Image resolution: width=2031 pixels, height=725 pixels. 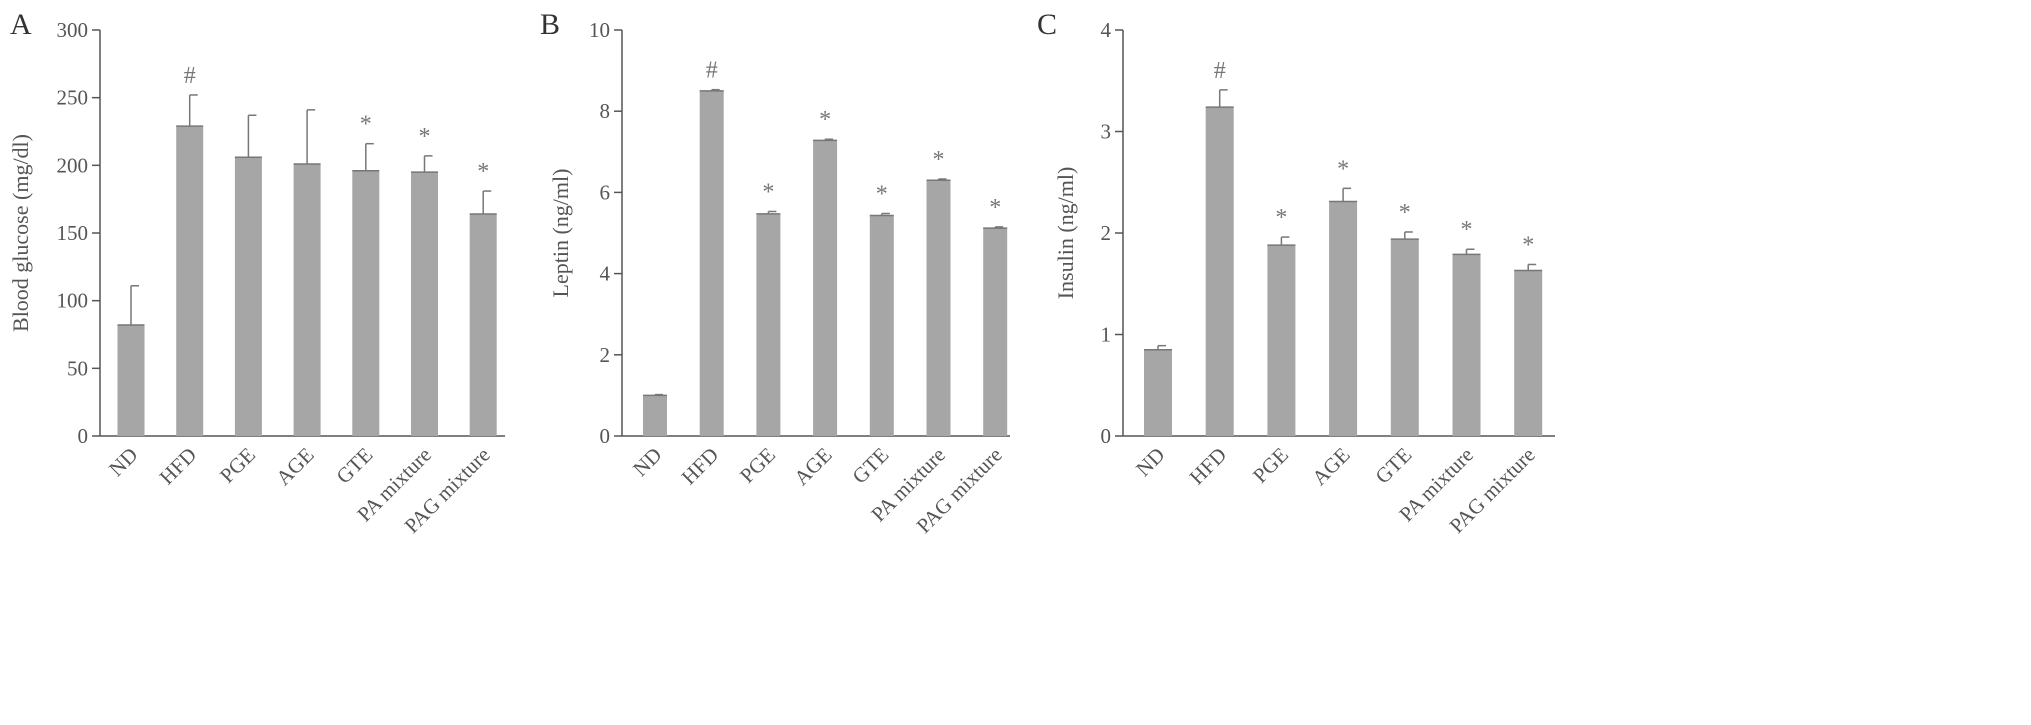 What do you see at coordinates (605, 111) in the screenshot?
I see `y-tick-label: 8` at bounding box center [605, 111].